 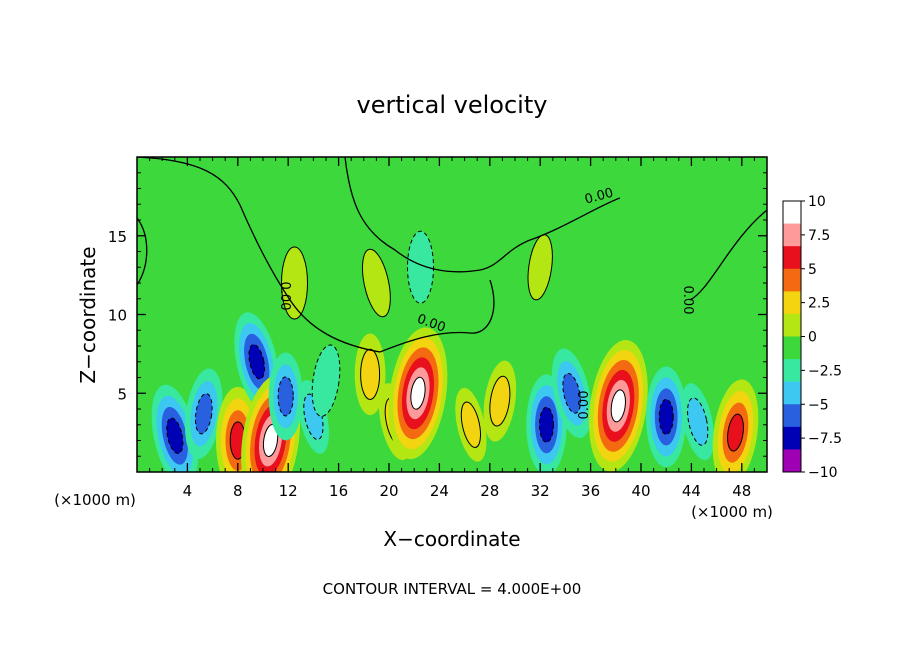 What do you see at coordinates (489, 491) in the screenshot?
I see `x-tick-label: 28` at bounding box center [489, 491].